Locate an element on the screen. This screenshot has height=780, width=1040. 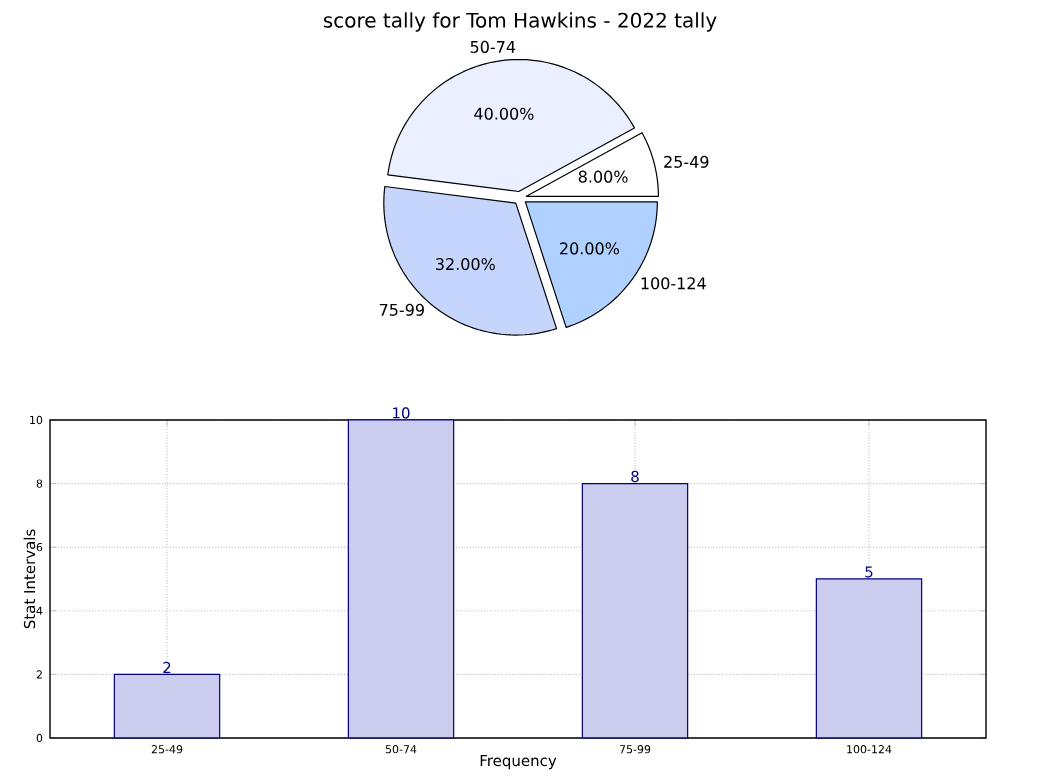
chart-title: score tally for Tom Hawkins - 2022 tally is located at coordinates (520, 22).